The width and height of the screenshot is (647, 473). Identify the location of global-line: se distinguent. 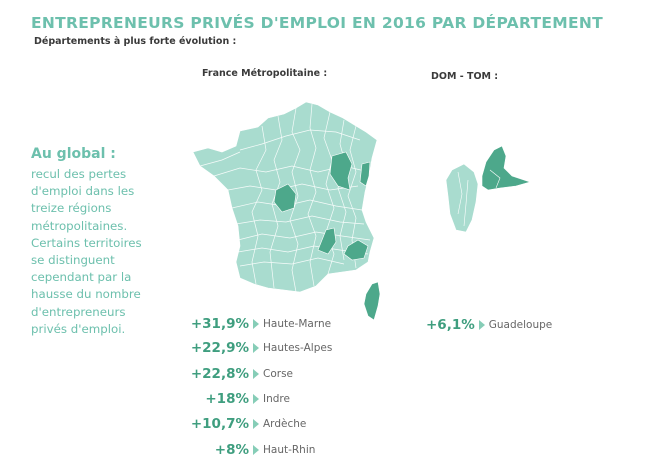
(73, 260).